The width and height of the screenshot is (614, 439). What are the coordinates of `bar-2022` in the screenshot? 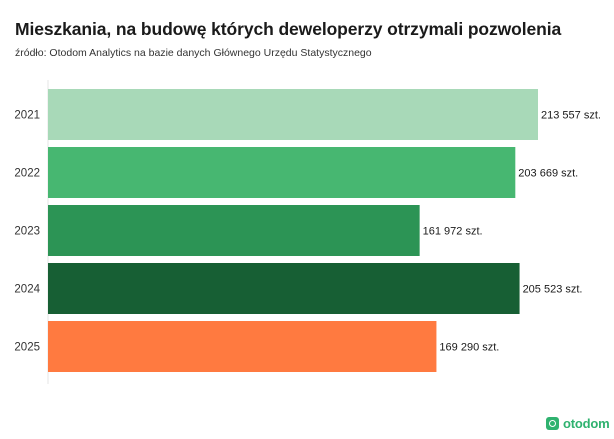 It's located at (282, 172).